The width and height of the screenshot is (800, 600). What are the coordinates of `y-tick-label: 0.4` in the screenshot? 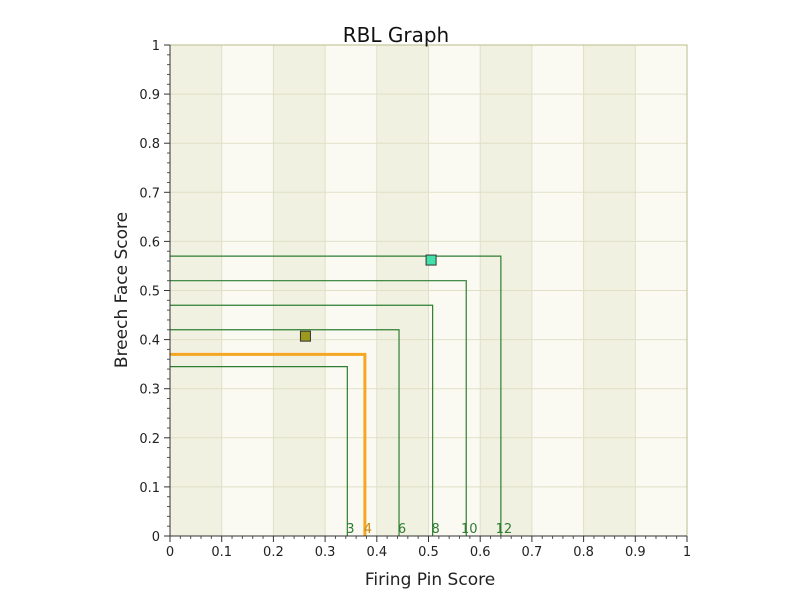 It's located at (149, 341).